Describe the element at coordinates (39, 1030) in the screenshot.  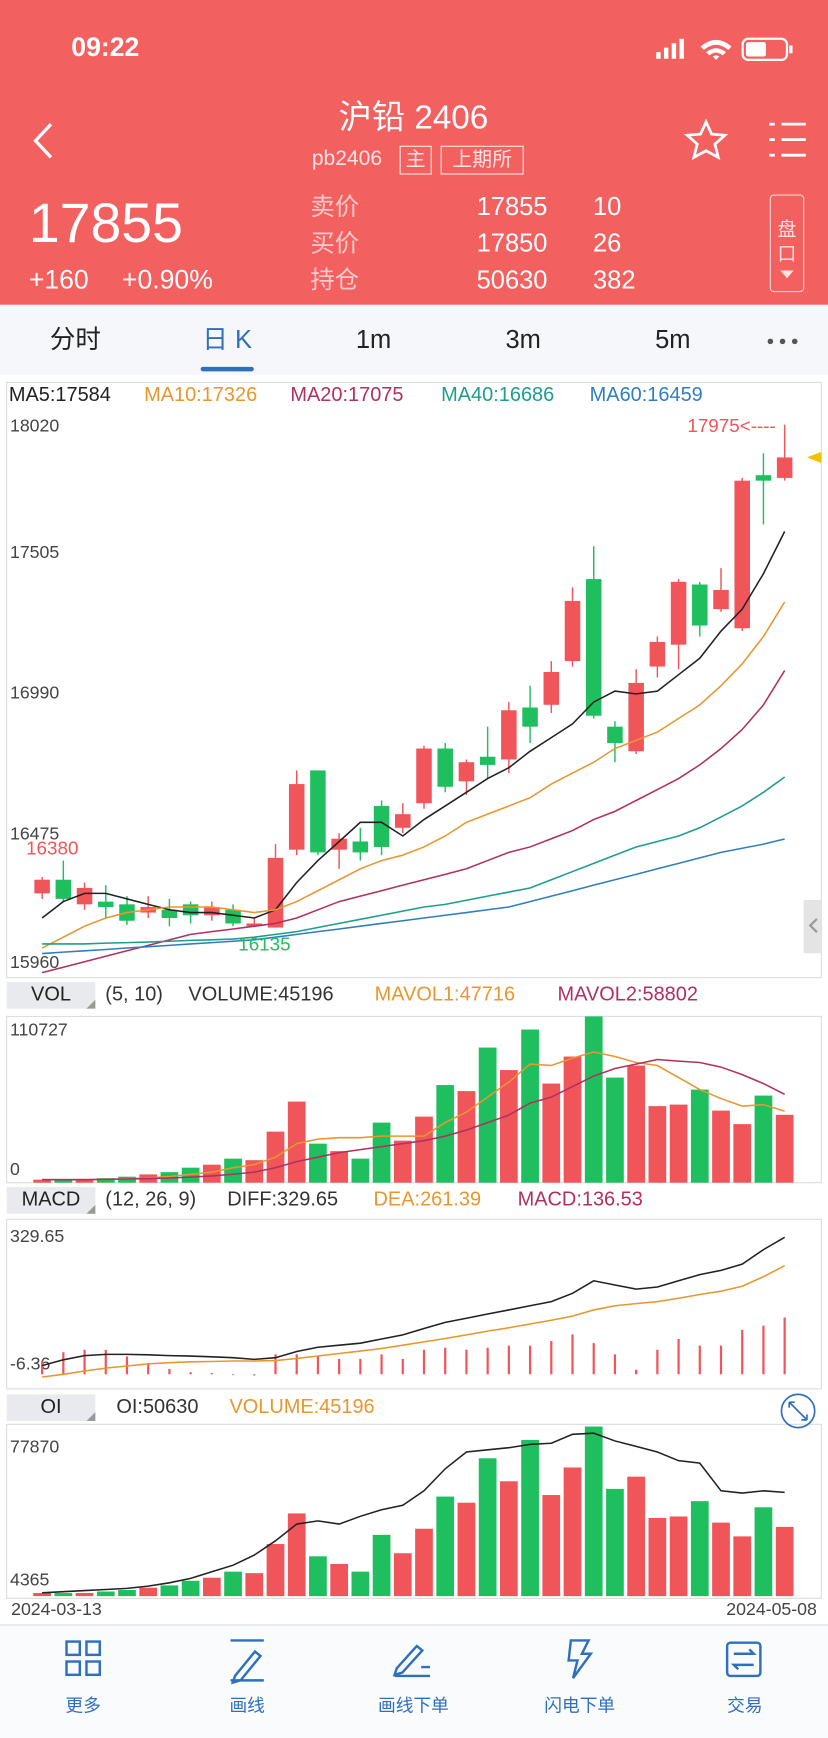
I see `y-tick-label: 110727` at that location.